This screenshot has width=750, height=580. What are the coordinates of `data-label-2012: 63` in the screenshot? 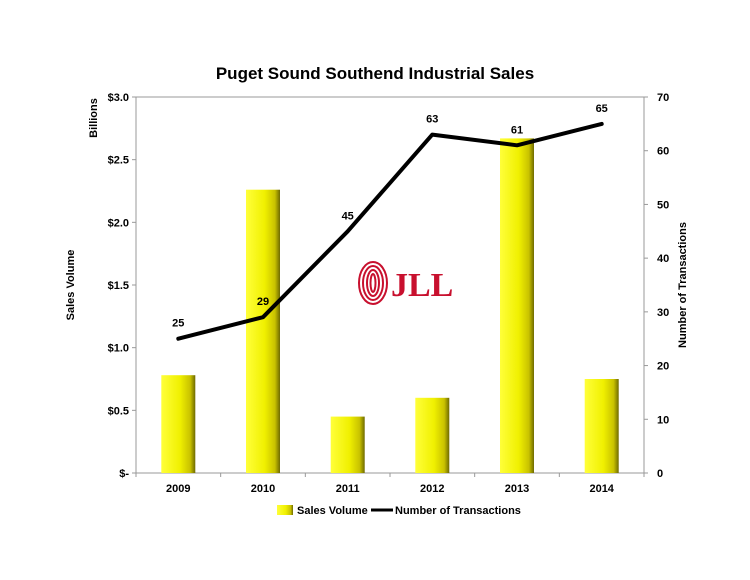 It's located at (432, 120).